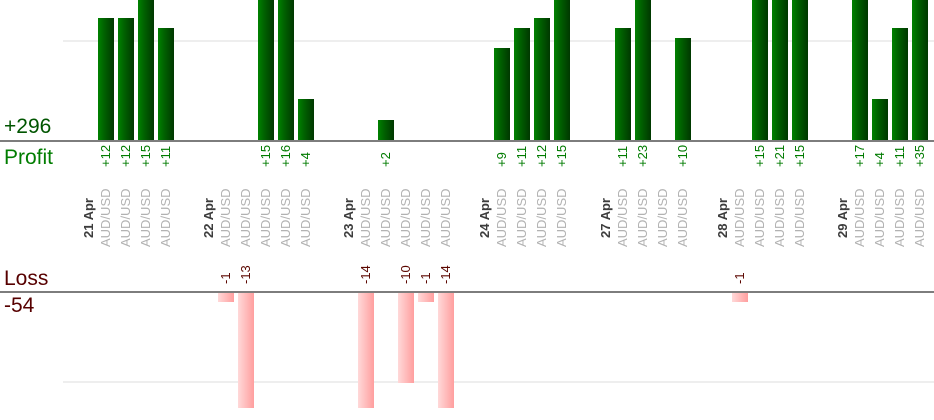 Image resolution: width=934 pixels, height=420 pixels. What do you see at coordinates (88, 218) in the screenshot?
I see `date-label: 21 Apr` at bounding box center [88, 218].